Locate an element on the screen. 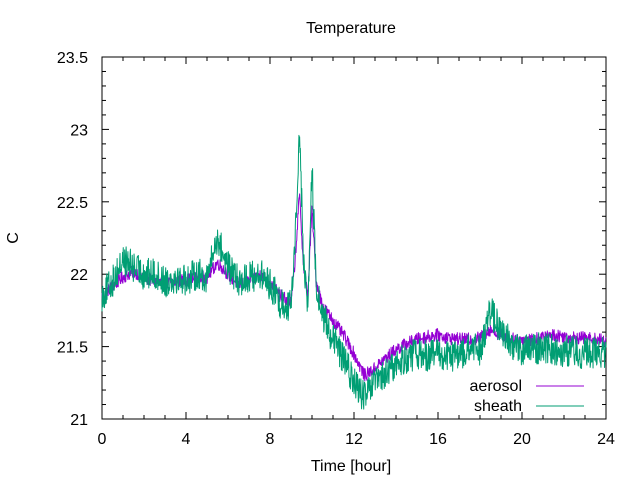 The image size is (640, 480). y-tick-label: 21.5 is located at coordinates (72, 348).